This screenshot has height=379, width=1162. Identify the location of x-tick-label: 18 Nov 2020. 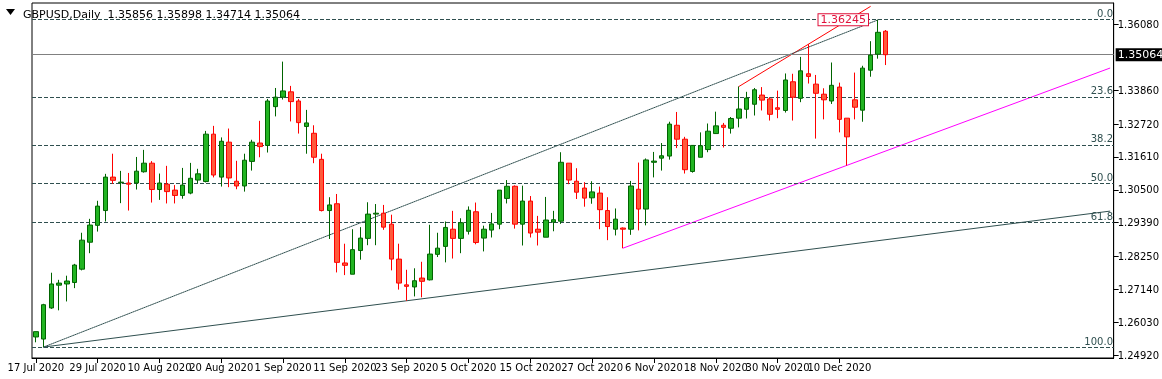
(715, 367).